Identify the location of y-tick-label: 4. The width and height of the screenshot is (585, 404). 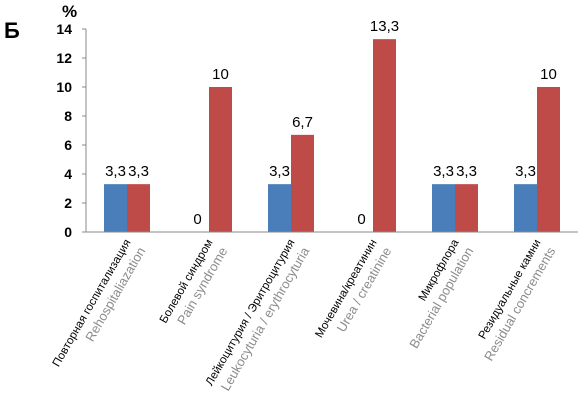
(68, 174).